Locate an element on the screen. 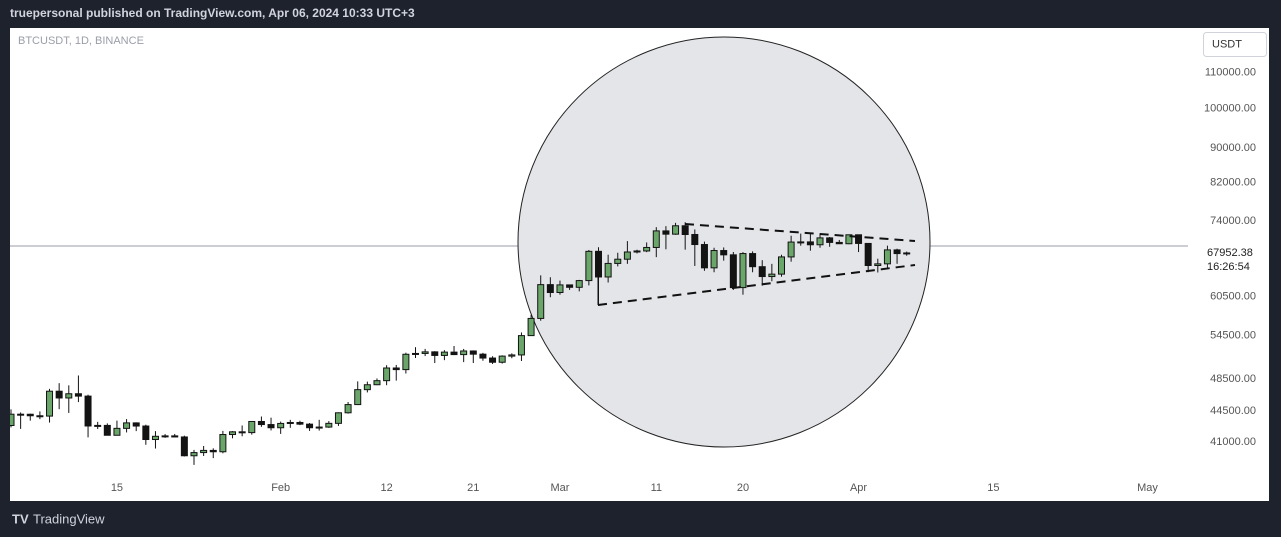  y-tick-label: 48500.00 is located at coordinates (1233, 379).